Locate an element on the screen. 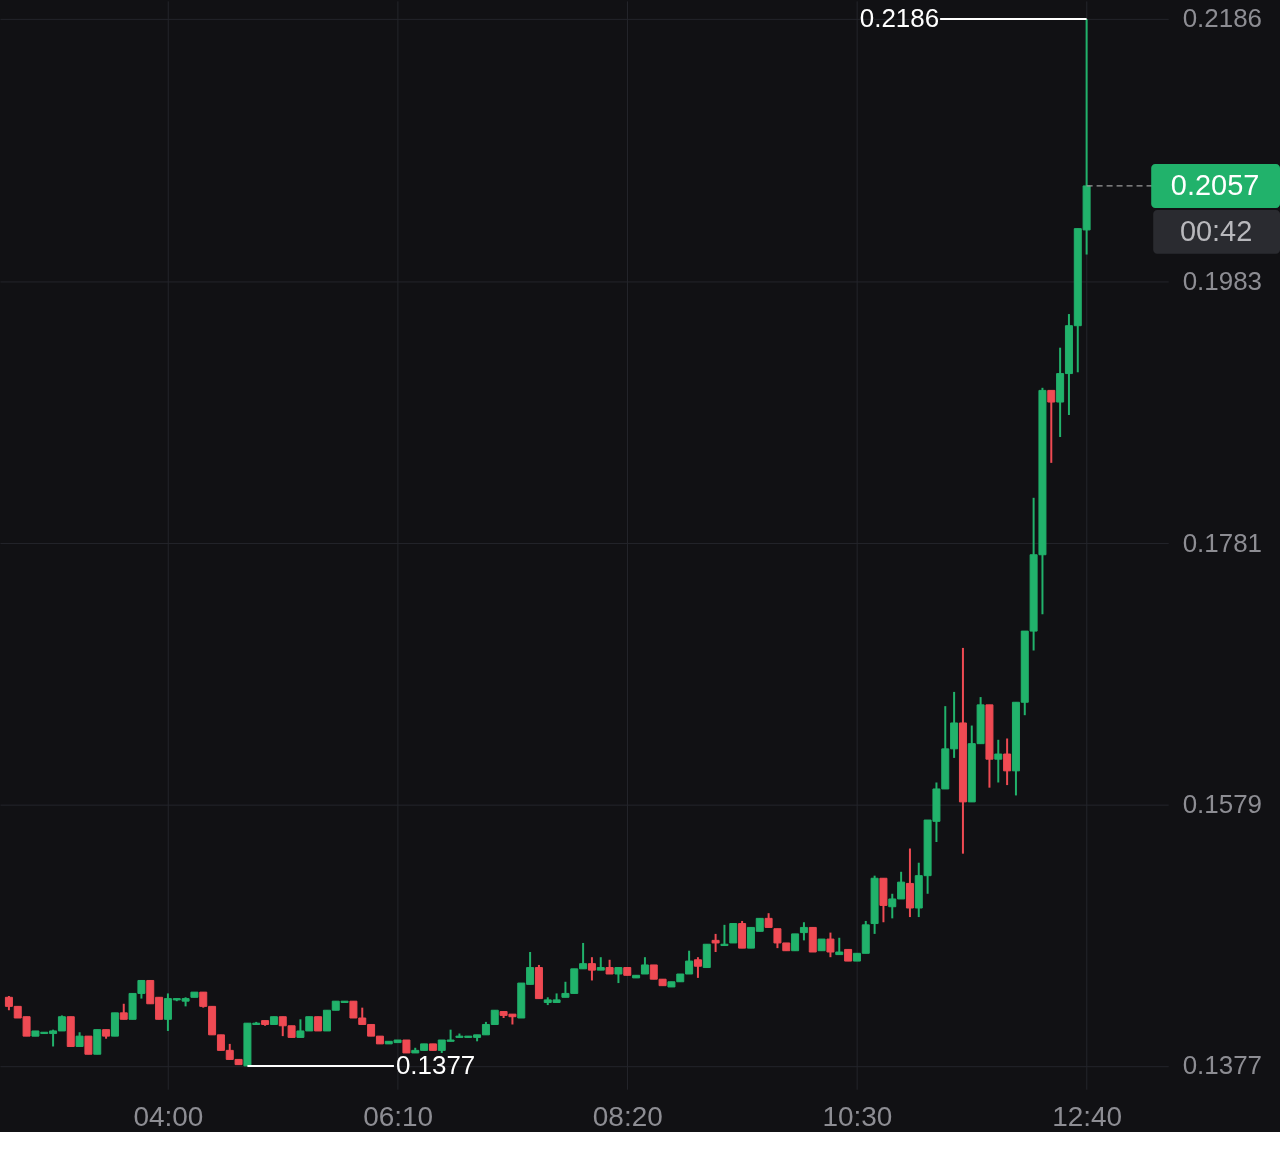 Image resolution: width=1280 pixels, height=1151 pixels. x-tick-label: 04:00 is located at coordinates (168, 1116).